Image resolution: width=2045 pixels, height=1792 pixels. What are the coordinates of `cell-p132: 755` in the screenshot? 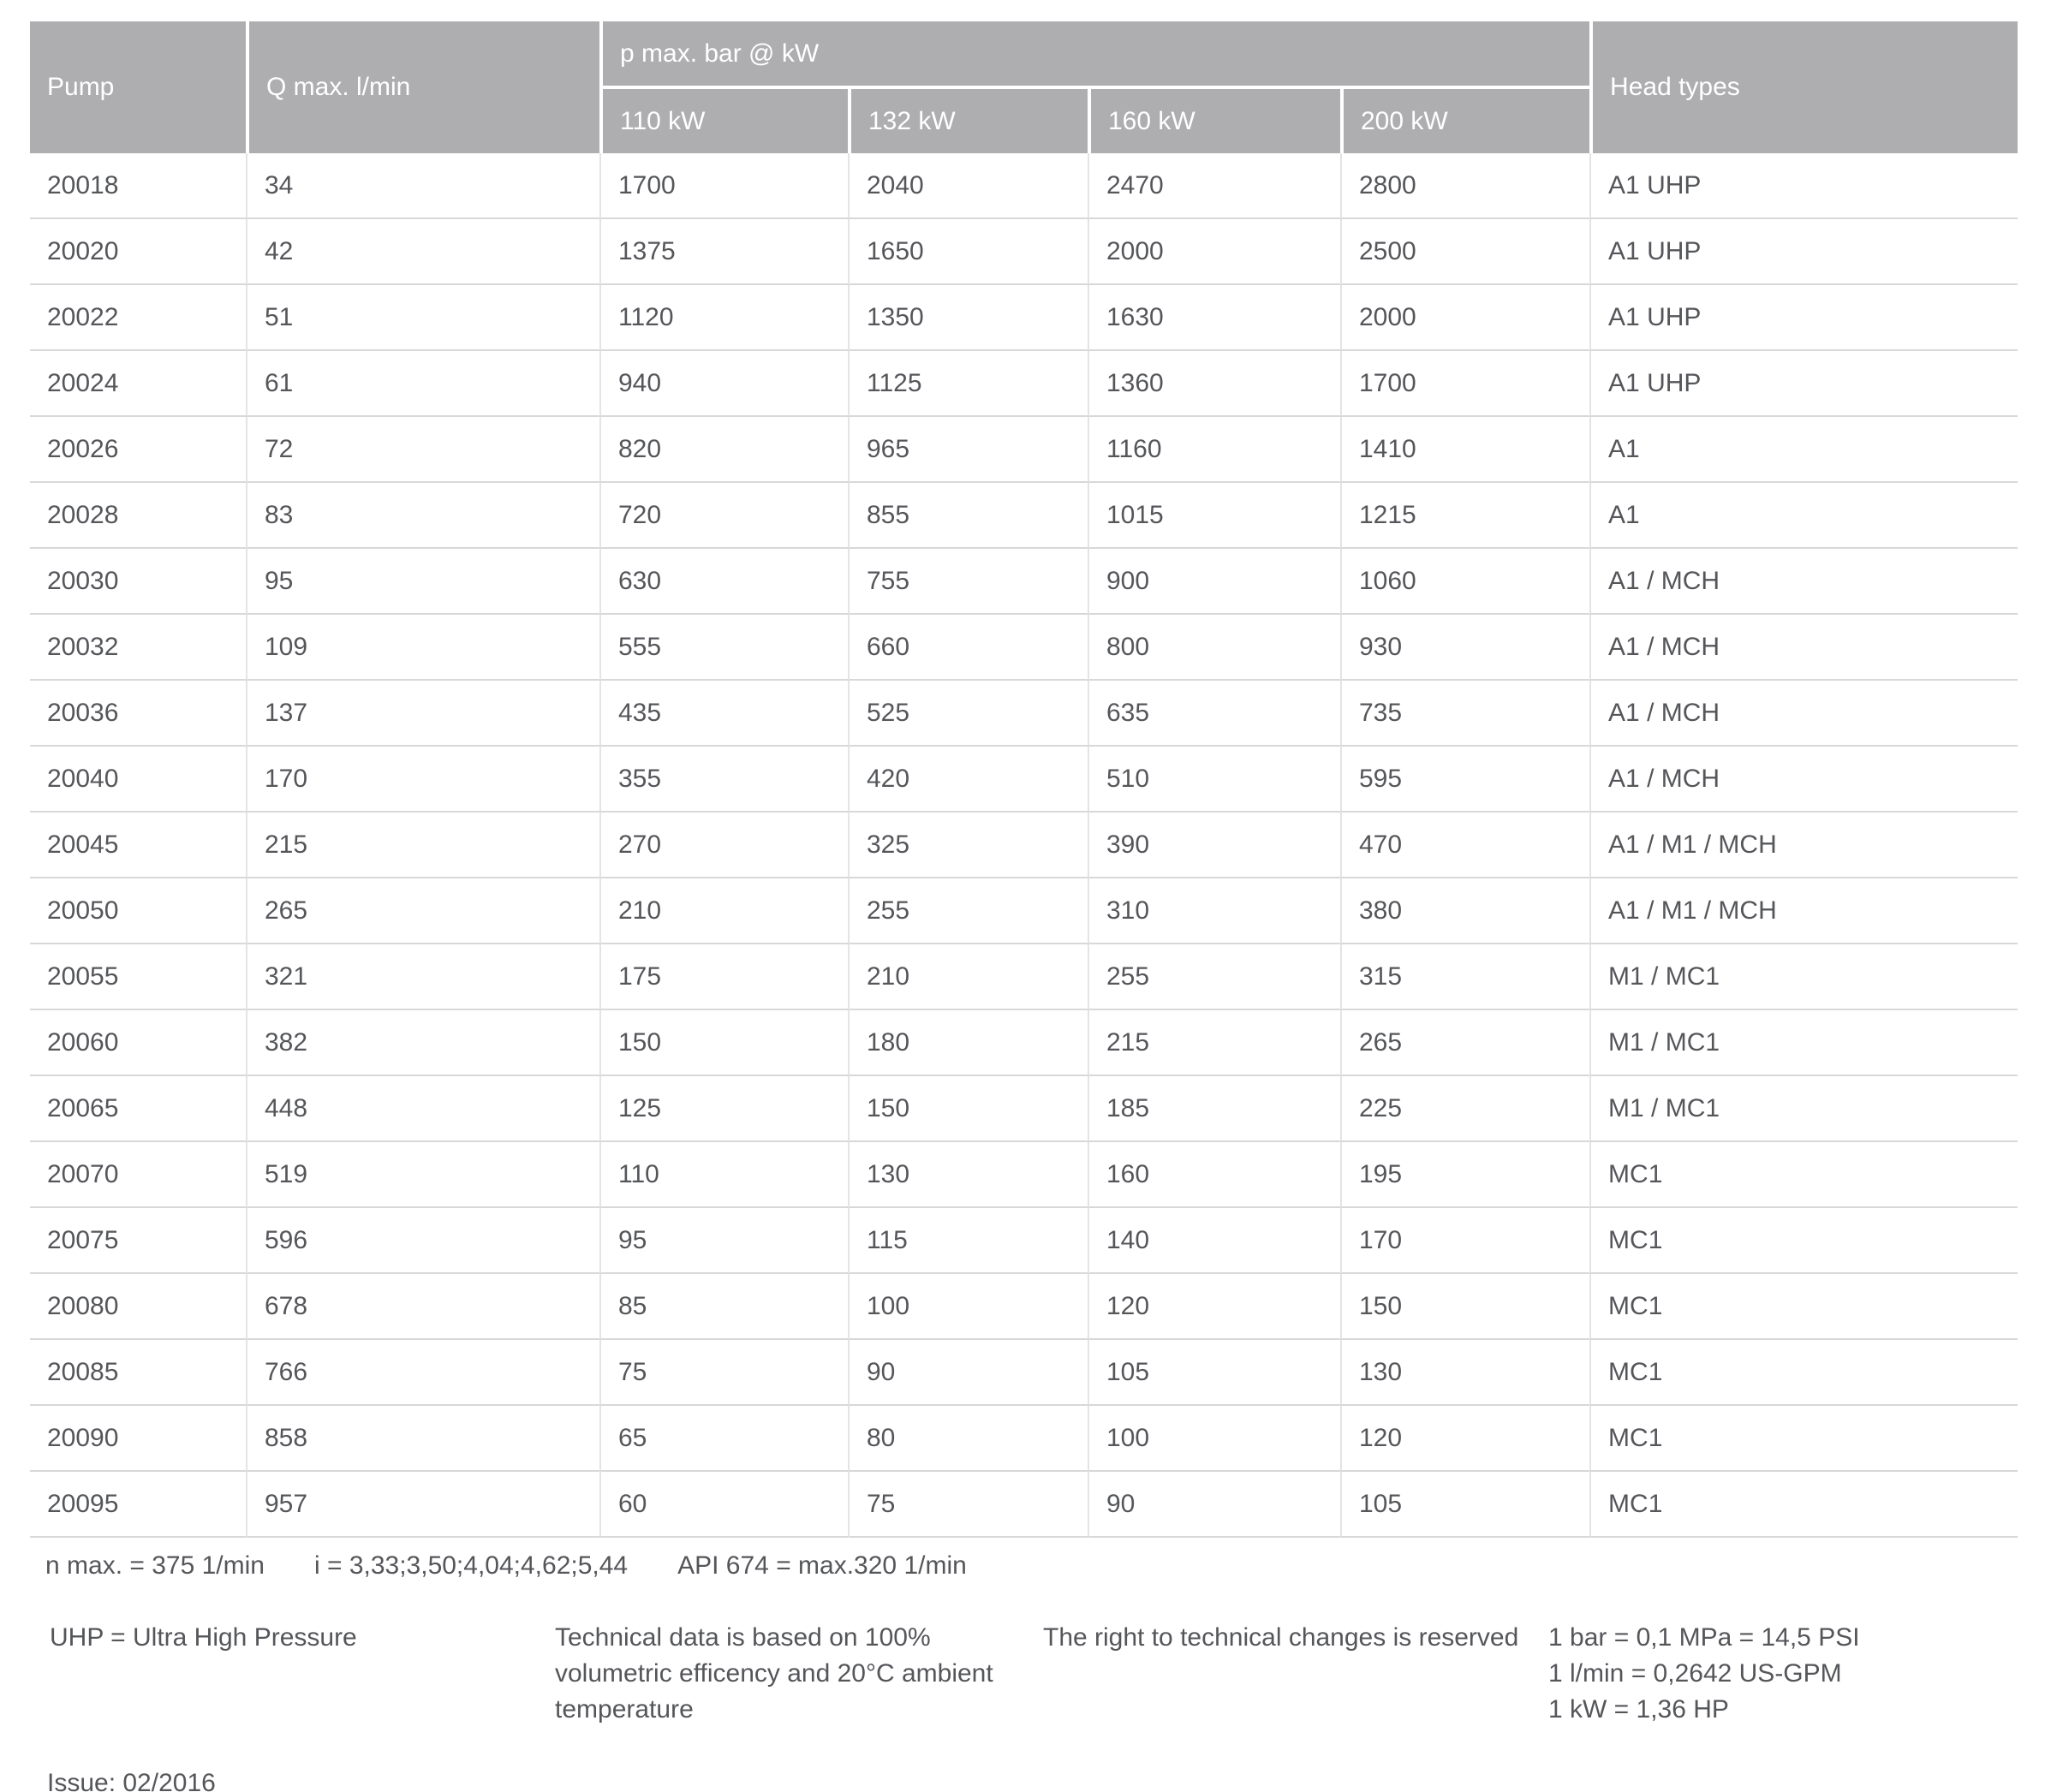 It's located at (968, 582).